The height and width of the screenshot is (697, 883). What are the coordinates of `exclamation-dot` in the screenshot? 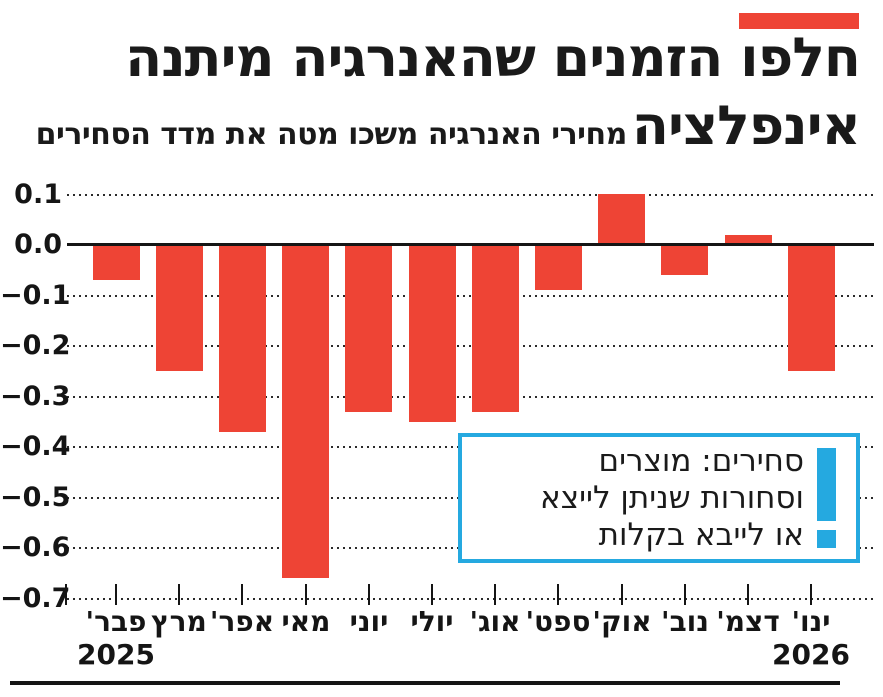 It's located at (826, 539).